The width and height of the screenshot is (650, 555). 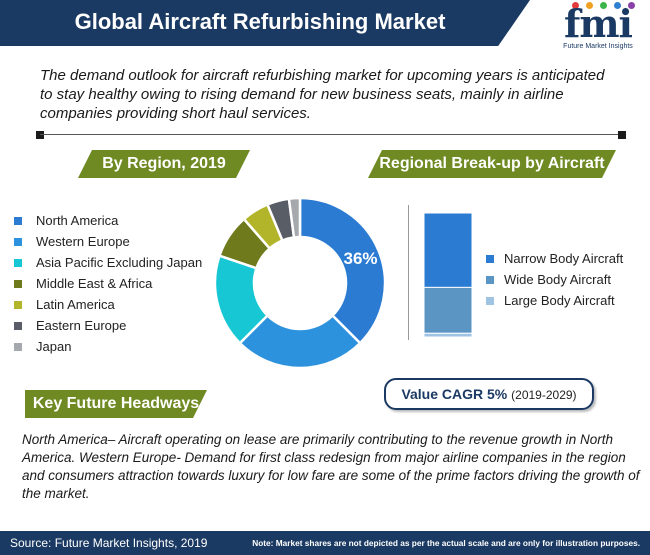 I want to click on stack-segment-wide-body-aircraft, so click(x=448, y=310).